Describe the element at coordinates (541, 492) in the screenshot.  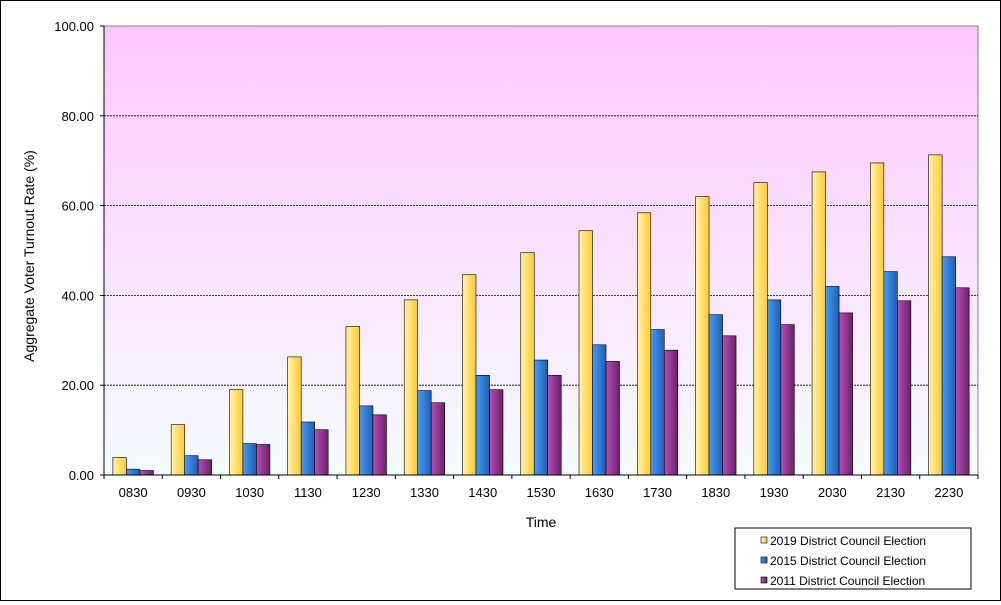
I see `x-tick-label: 1530` at that location.